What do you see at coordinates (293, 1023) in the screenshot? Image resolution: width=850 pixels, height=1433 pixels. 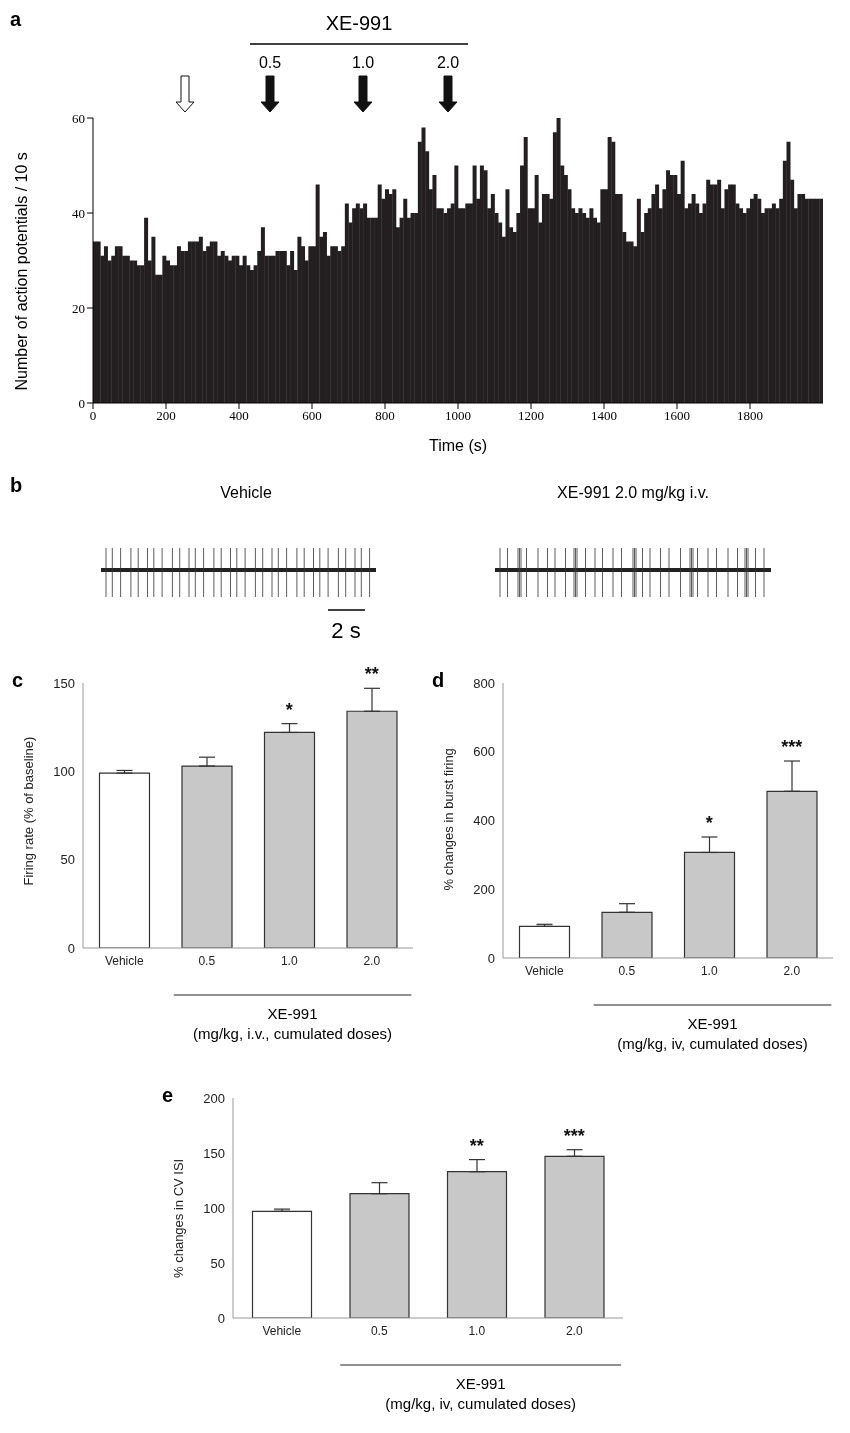 I see `x-axis-title: XE-991 (mg/kg, i.v., cumulated doses)` at bounding box center [293, 1023].